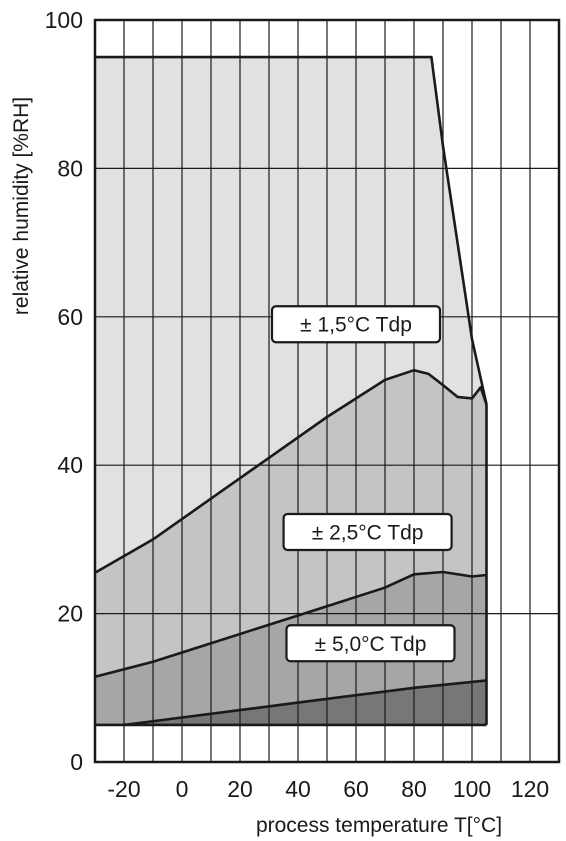 The height and width of the screenshot is (841, 566). Describe the element at coordinates (64, 391) in the screenshot. I see `y-tick-labels: 0 20 40 60 80 100` at that location.